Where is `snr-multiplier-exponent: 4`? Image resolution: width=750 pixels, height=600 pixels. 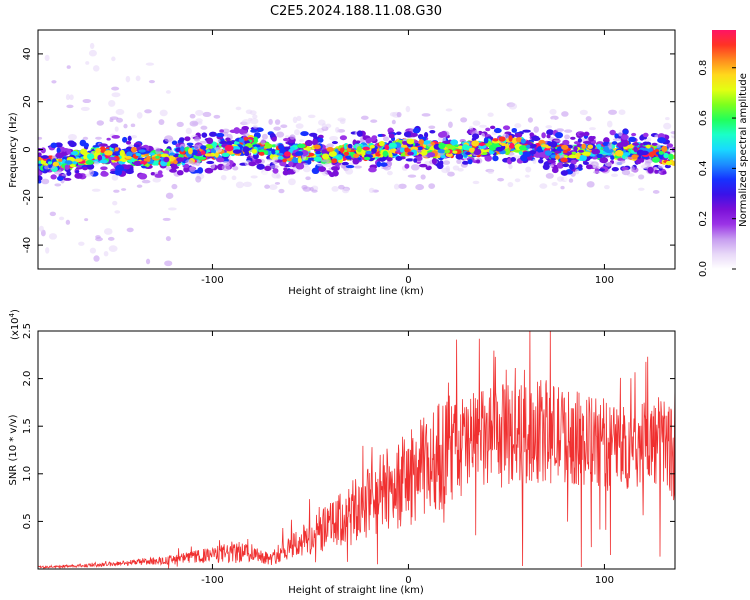 snr-multiplier-exponent: 4 is located at coordinates (12, 314).